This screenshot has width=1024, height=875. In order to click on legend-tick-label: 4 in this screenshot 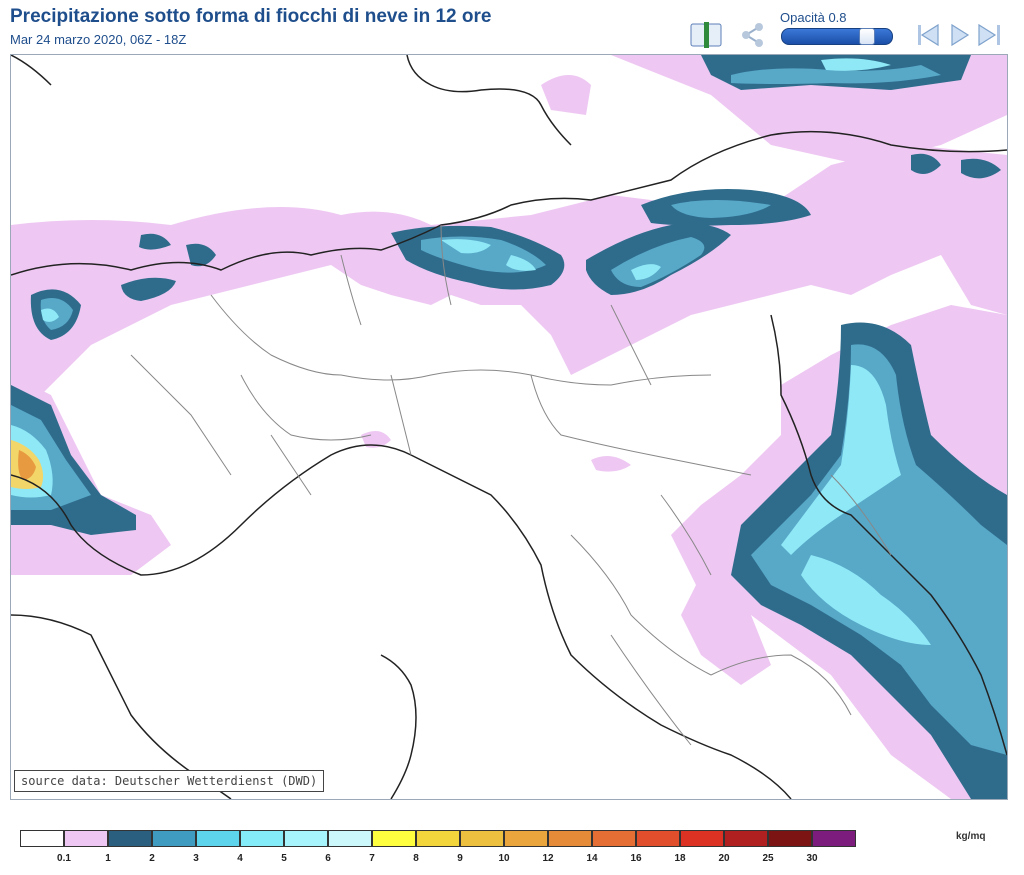, I will do `click(240, 858)`.